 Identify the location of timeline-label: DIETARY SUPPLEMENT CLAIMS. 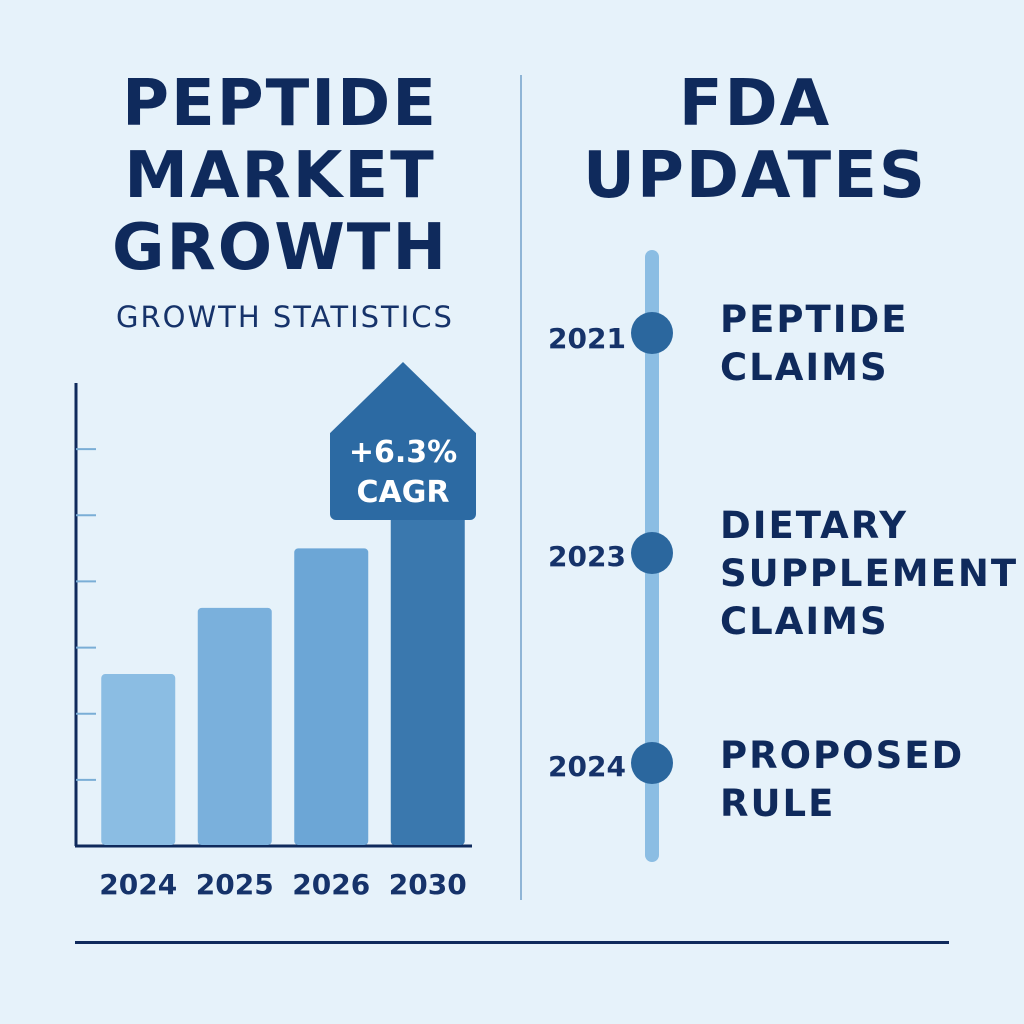
(869, 574).